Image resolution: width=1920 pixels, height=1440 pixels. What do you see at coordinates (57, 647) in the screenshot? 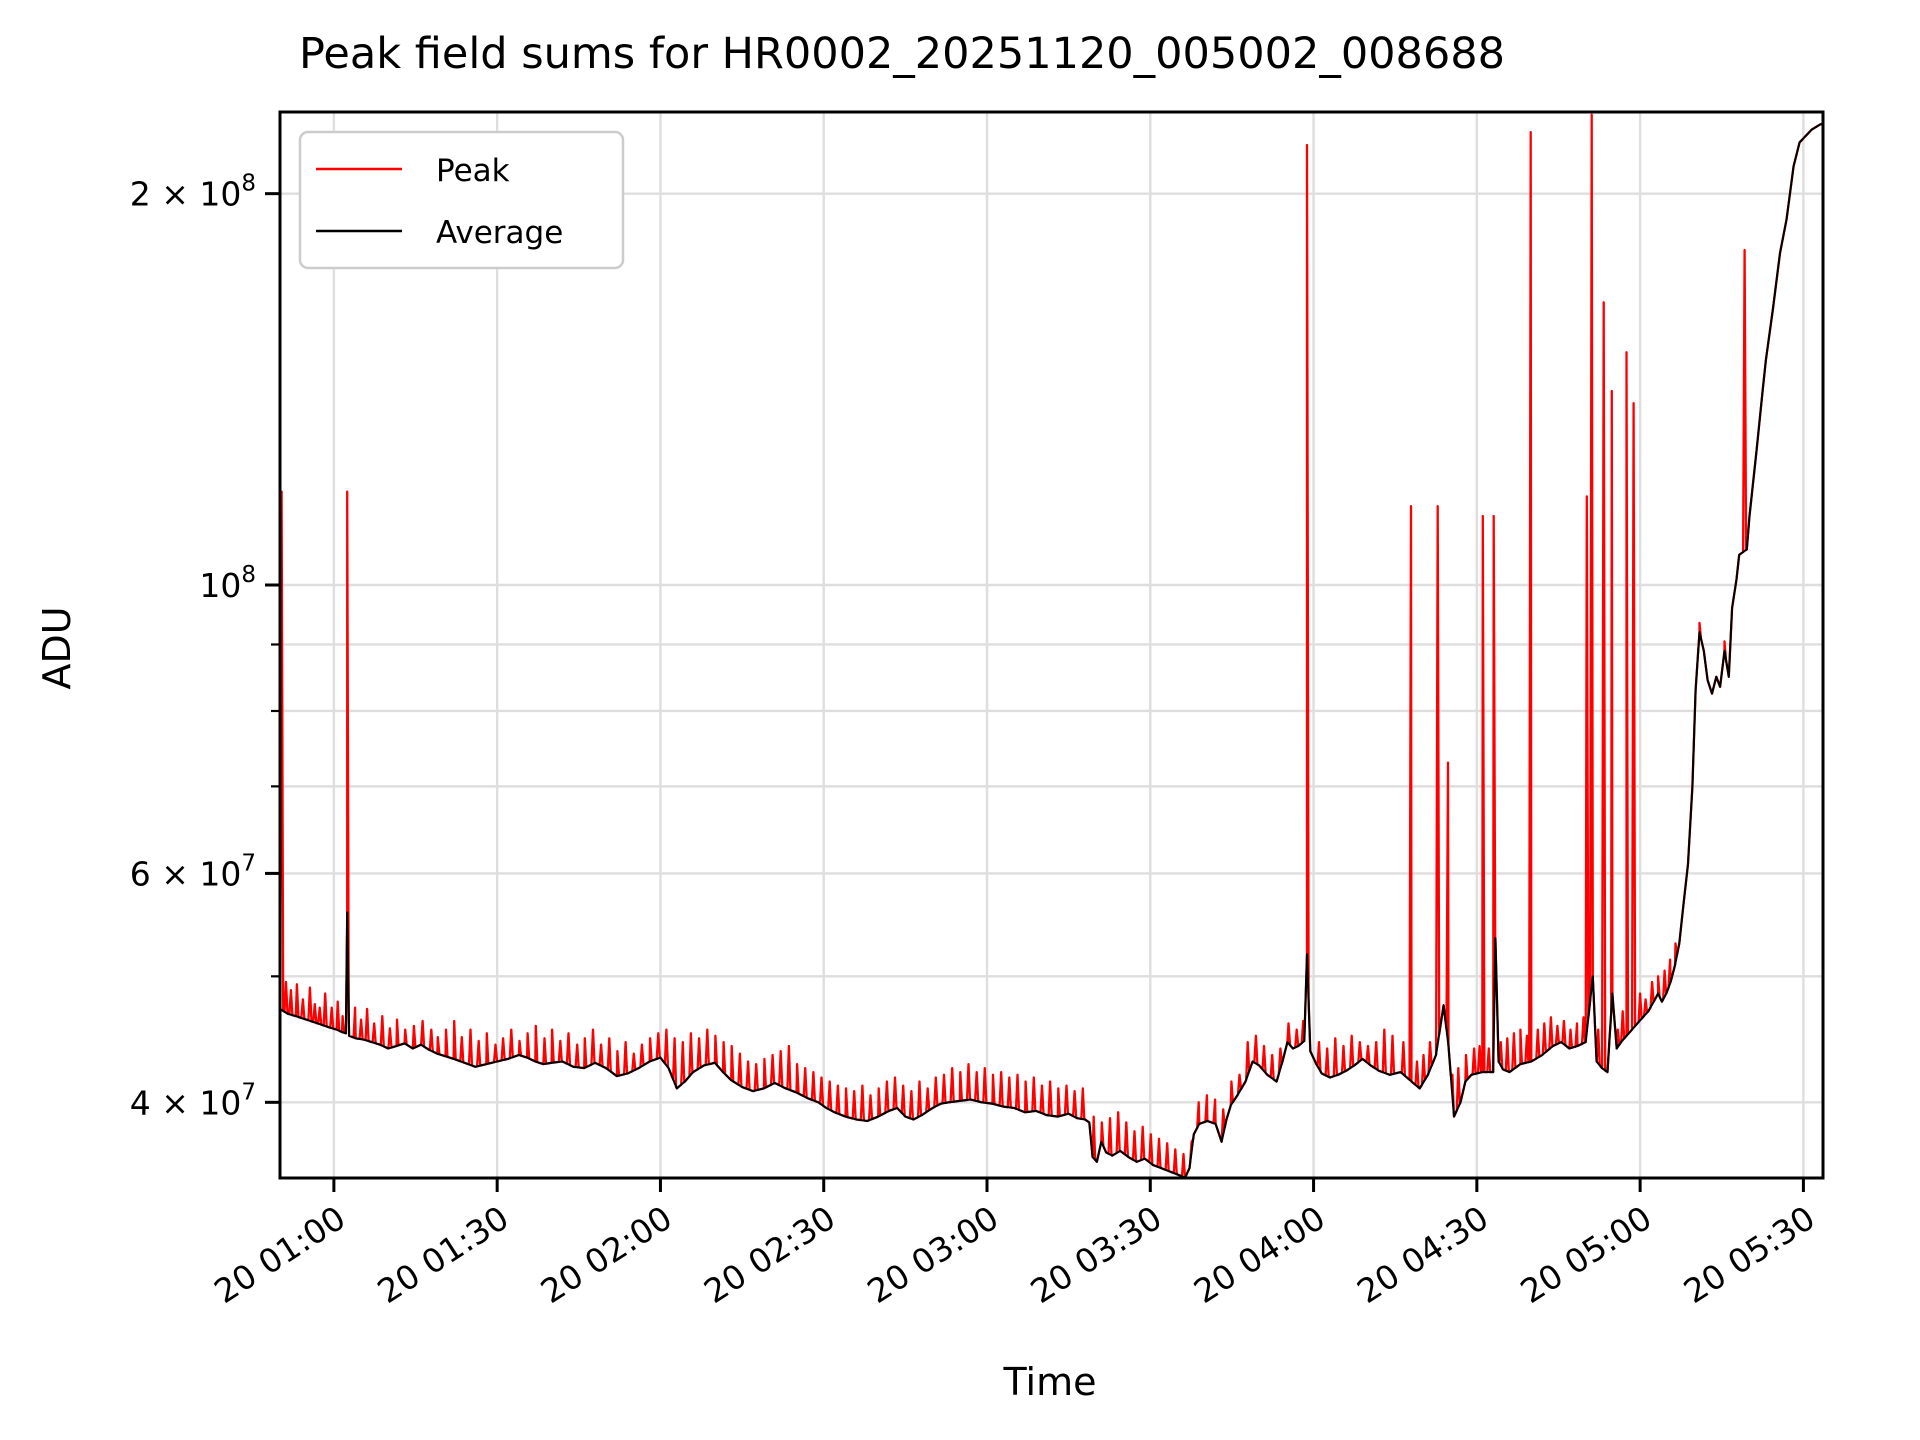
I see `y-axis-label: ADU` at bounding box center [57, 647].